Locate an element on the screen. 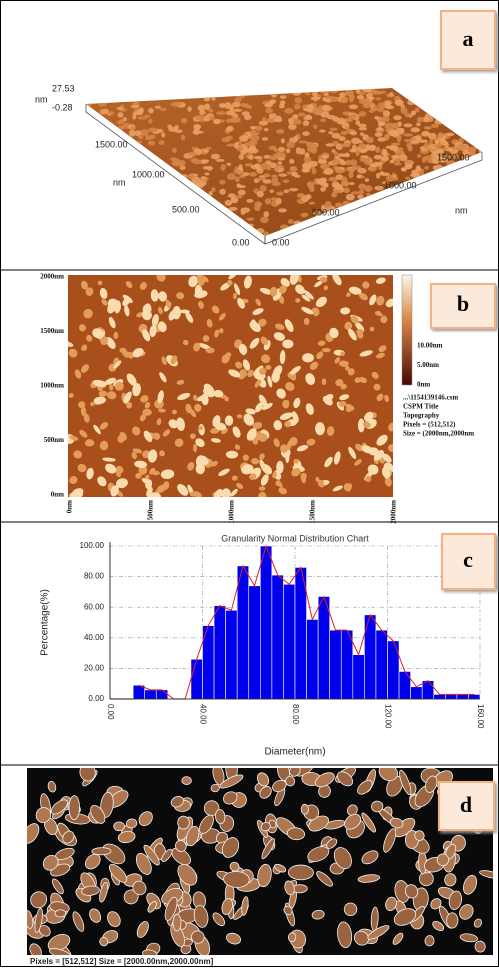  x-tick-label: 1000.00 is located at coordinates (400, 185).